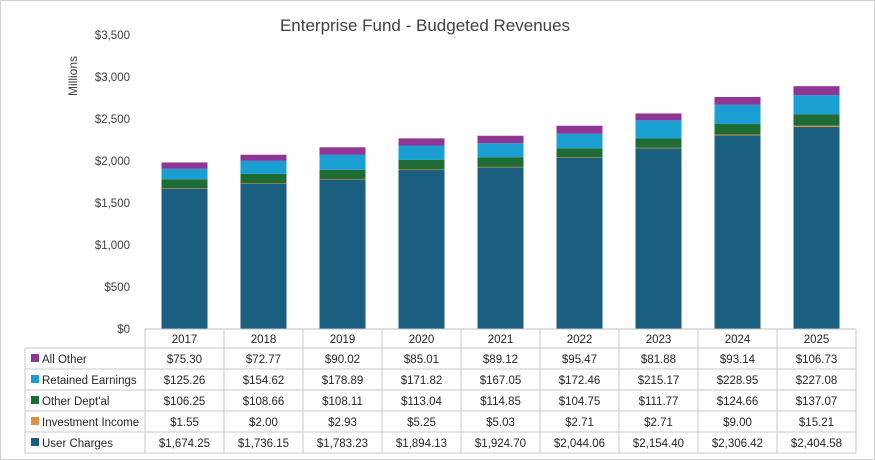  Describe the element at coordinates (112, 162) in the screenshot. I see `y-tick-label: $2,000` at that location.